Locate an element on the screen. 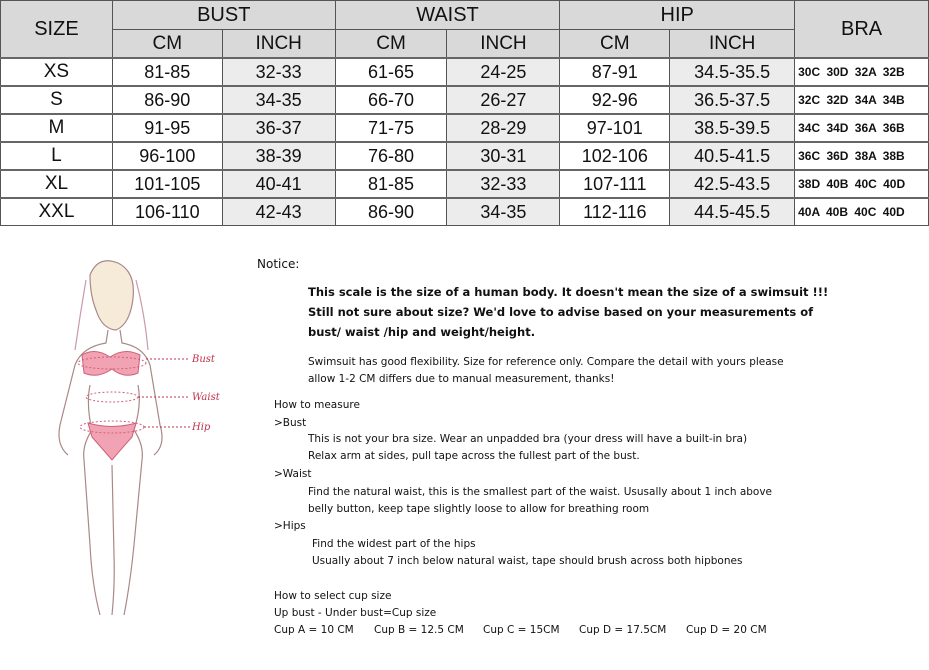 The image size is (929, 670). header-bra: BRA is located at coordinates (861, 29).